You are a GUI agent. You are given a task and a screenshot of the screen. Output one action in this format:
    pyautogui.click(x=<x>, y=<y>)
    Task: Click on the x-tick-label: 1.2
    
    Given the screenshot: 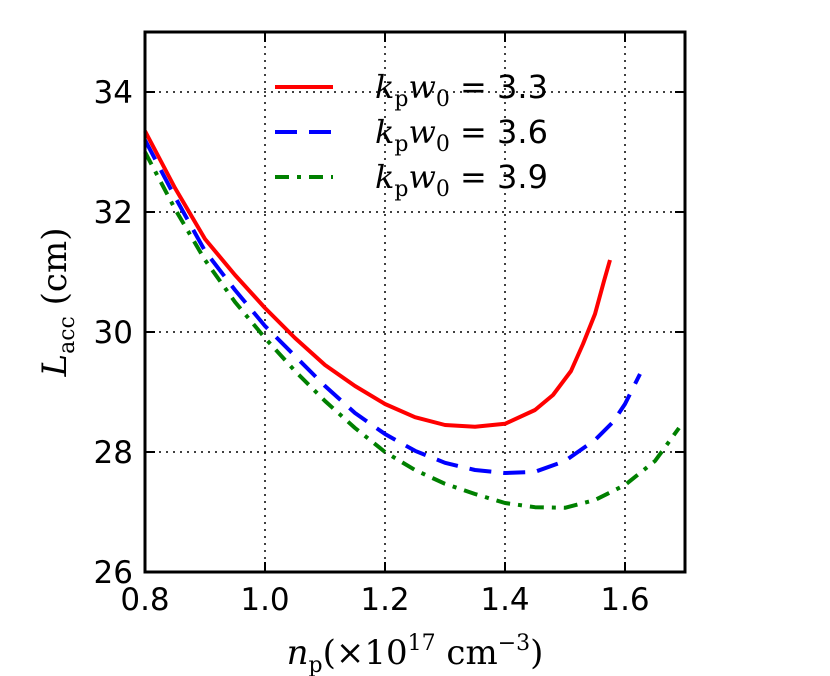 What is the action you would take?
    pyautogui.click(x=384, y=600)
    